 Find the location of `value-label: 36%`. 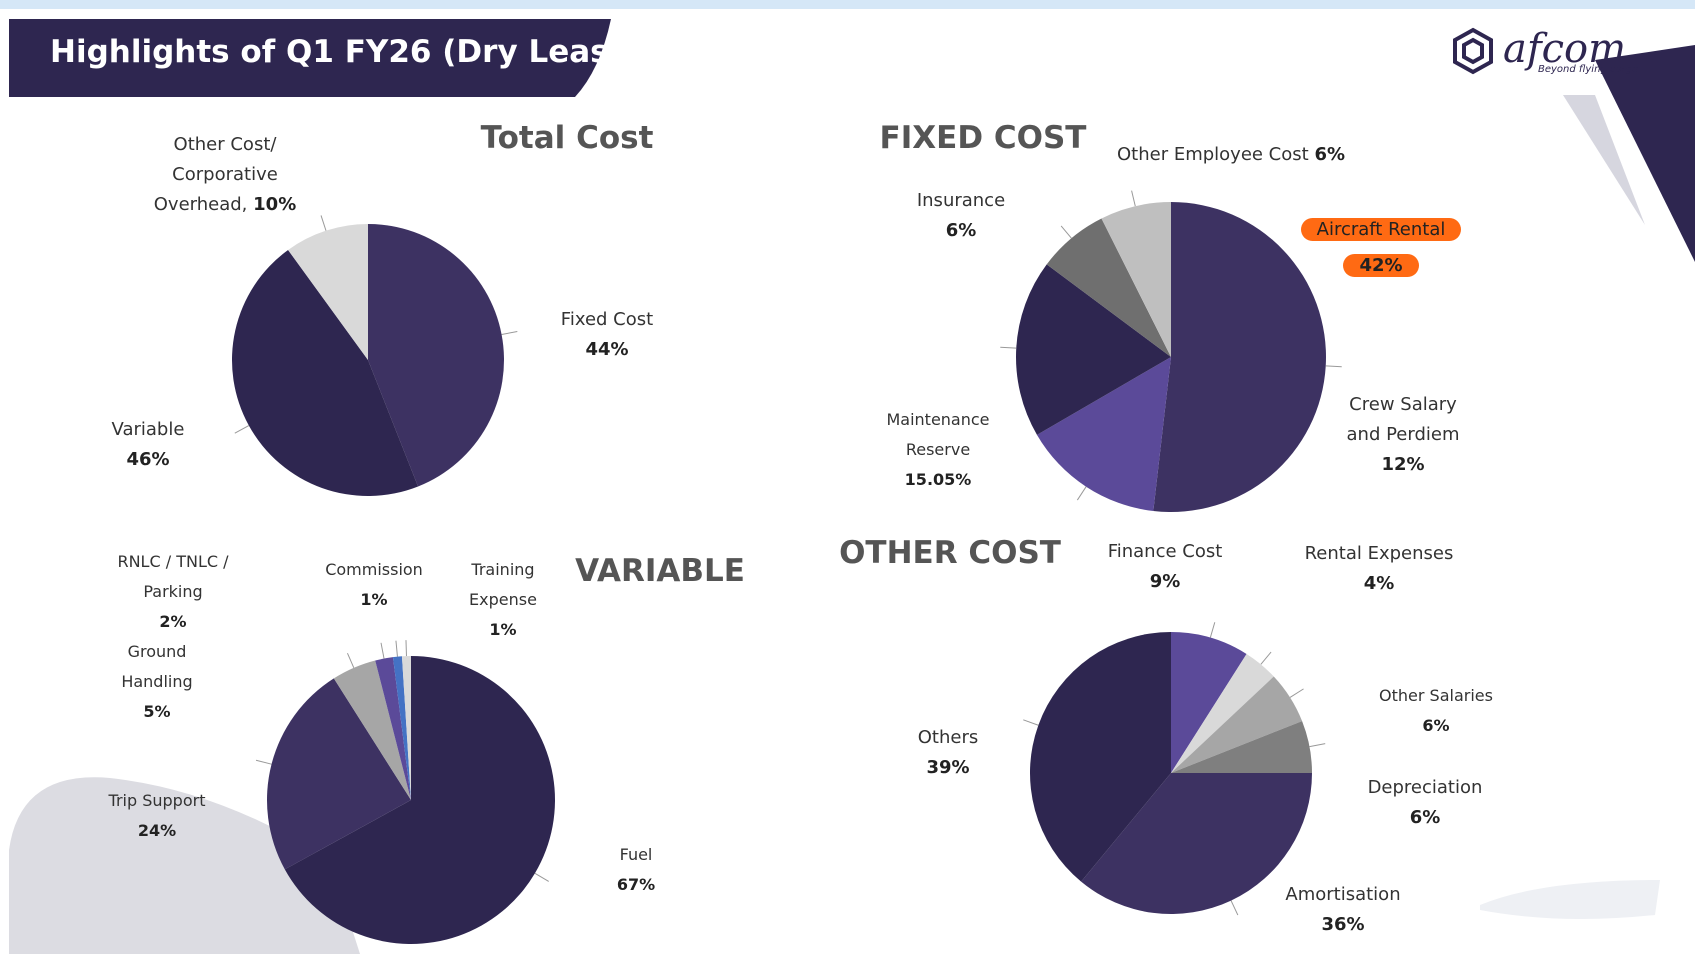

value-label: 36% is located at coordinates (1343, 924).